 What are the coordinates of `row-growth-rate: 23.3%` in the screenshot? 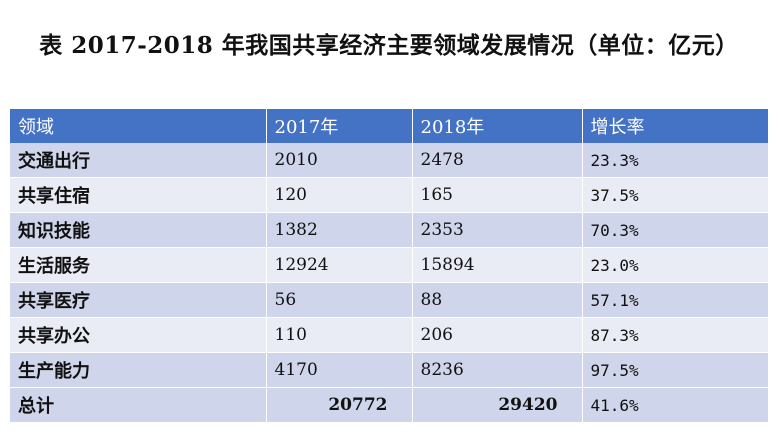 It's located at (675, 160).